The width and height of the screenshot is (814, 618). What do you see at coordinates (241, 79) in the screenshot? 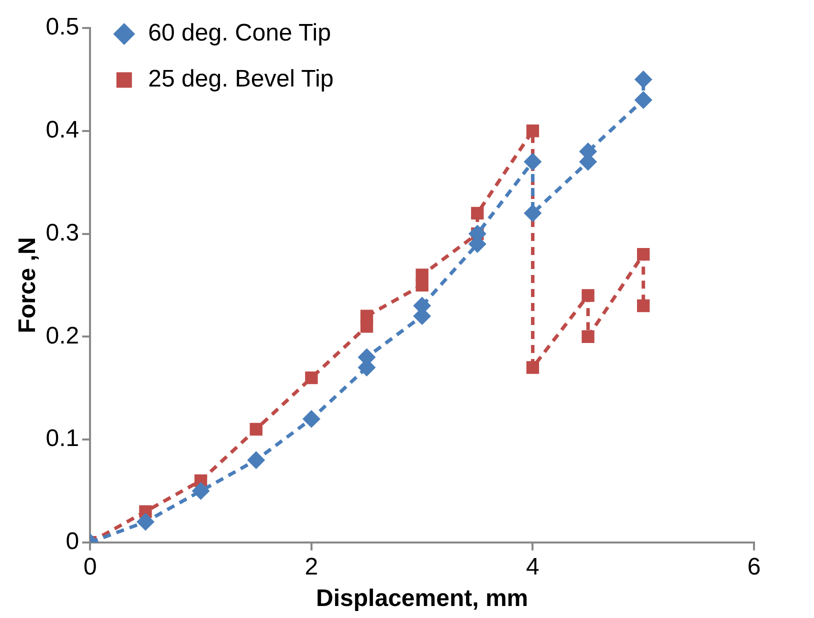
I see `legend-label: 25 deg. Bevel Tip` at bounding box center [241, 79].